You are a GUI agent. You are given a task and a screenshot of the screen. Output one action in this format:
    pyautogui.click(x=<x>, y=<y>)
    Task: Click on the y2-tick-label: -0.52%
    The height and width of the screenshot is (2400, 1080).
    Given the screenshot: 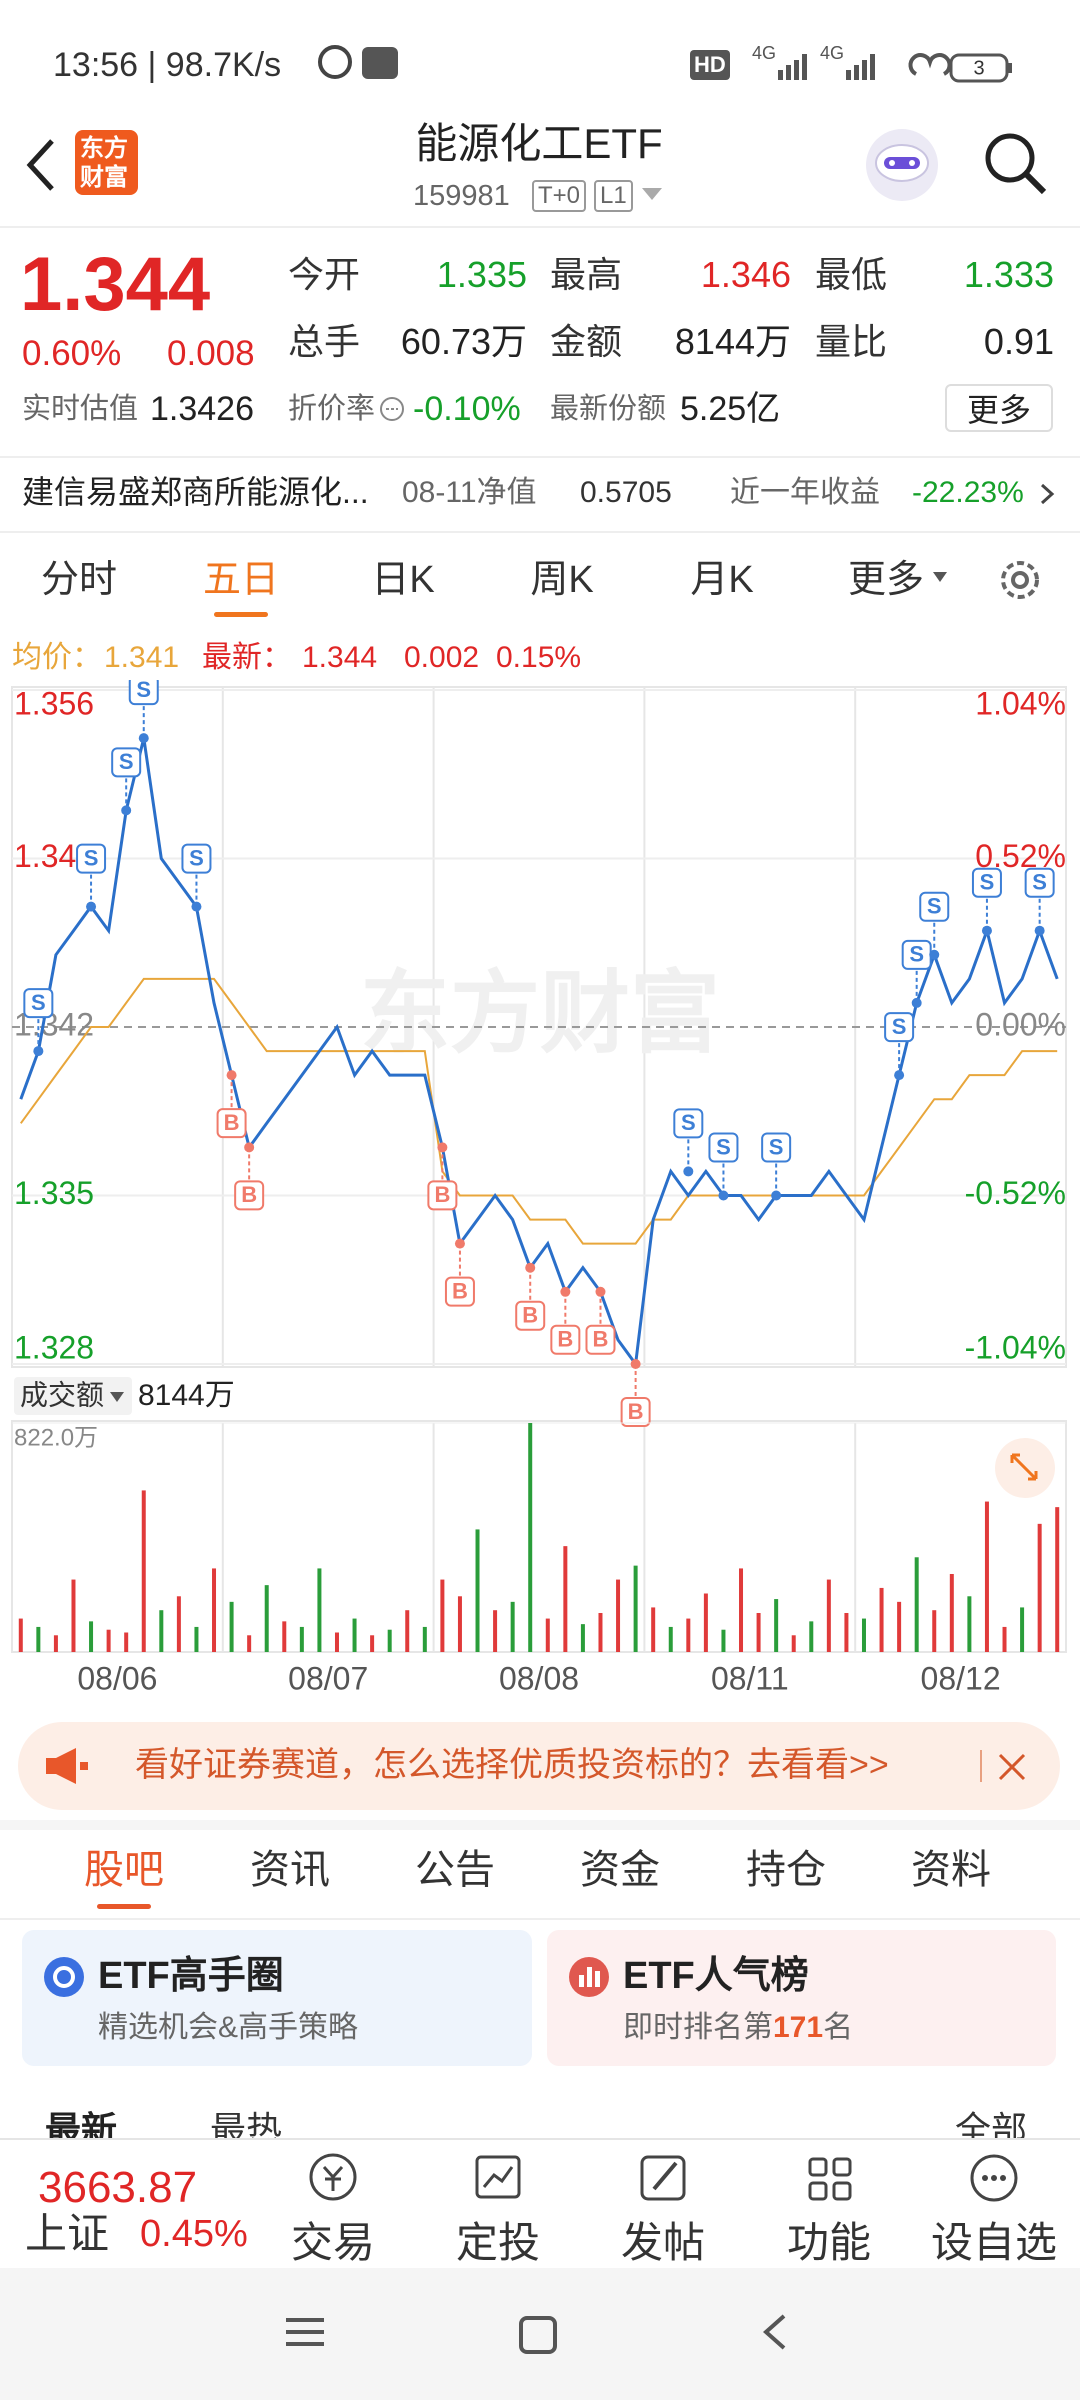 What is the action you would take?
    pyautogui.click(x=1015, y=1193)
    